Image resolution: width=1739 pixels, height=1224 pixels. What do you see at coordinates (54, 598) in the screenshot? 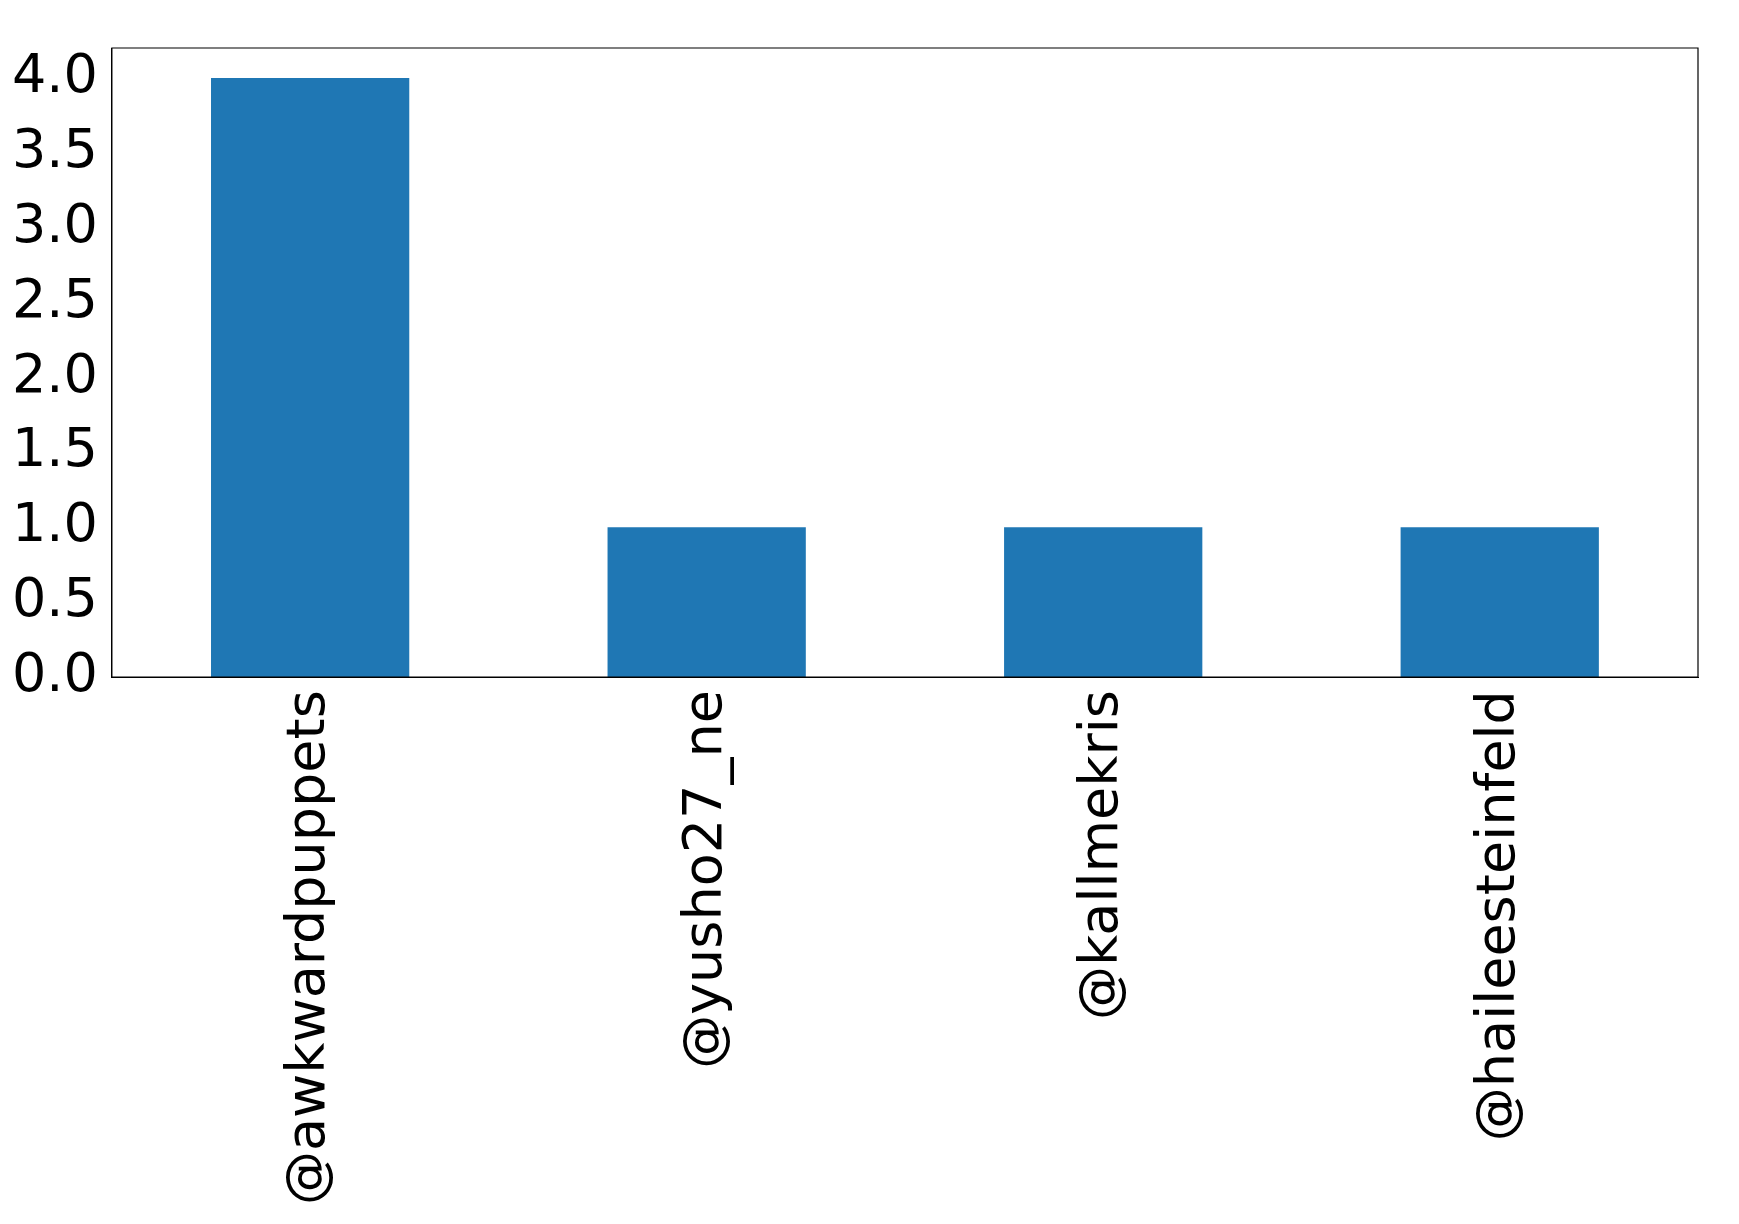
I see `y-tick-label: 0.5` at bounding box center [54, 598].